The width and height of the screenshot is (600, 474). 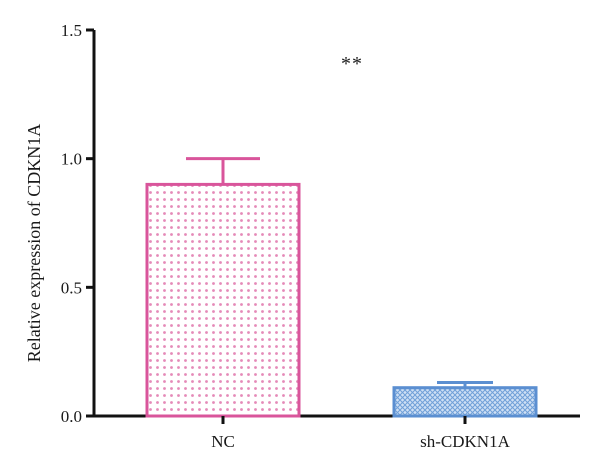 I want to click on bar-sh-cdkn1a, so click(x=465, y=402).